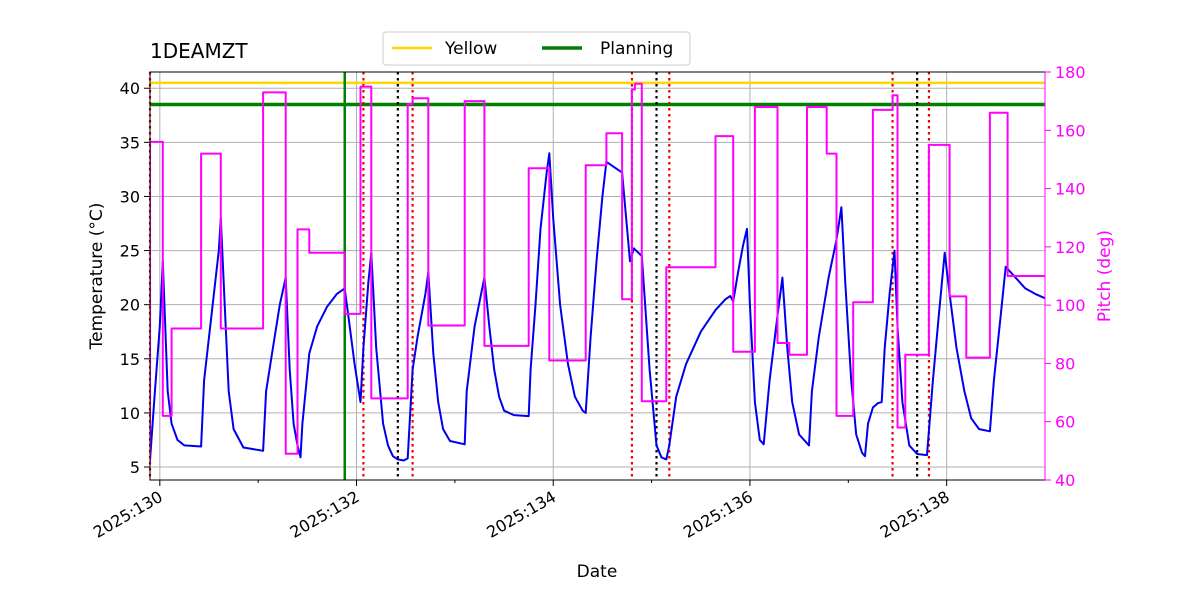  Describe the element at coordinates (1070, 130) in the screenshot. I see `y2-tick-label: 160` at that location.